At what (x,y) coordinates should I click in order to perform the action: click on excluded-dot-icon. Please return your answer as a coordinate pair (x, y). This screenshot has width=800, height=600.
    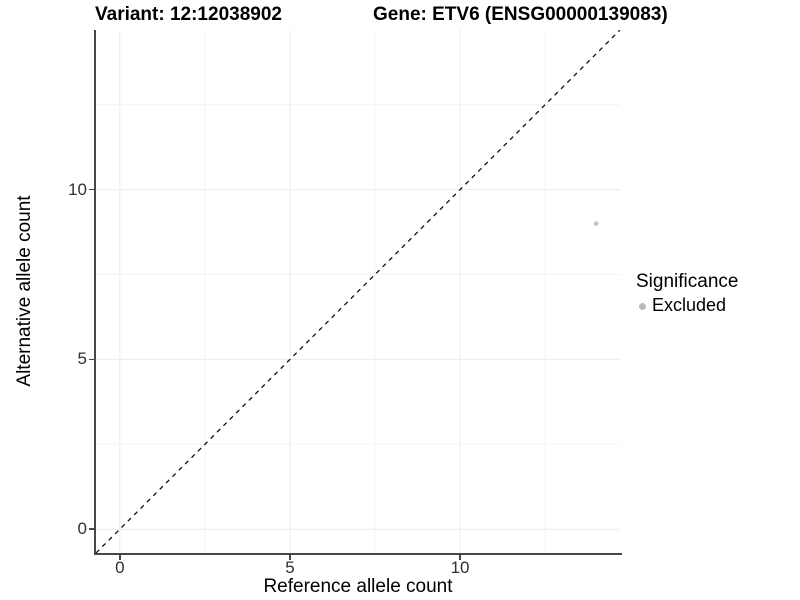
    Looking at the image, I should click on (642, 306).